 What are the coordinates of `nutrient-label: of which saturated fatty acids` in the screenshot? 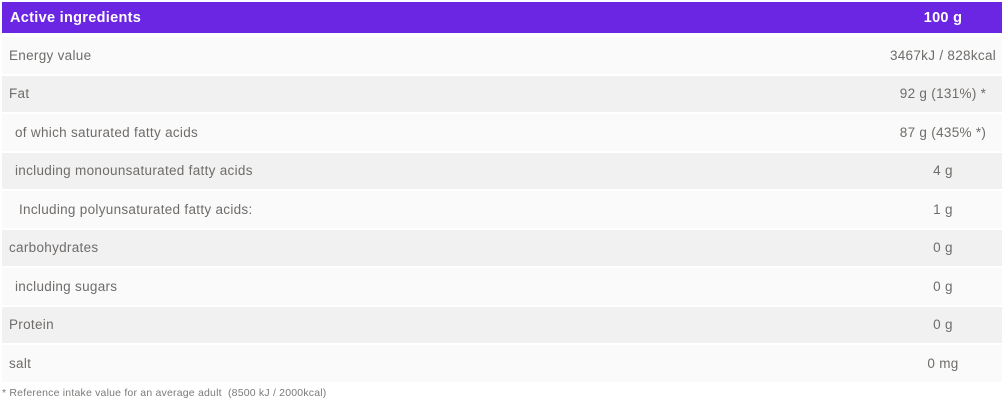 It's located at (107, 132).